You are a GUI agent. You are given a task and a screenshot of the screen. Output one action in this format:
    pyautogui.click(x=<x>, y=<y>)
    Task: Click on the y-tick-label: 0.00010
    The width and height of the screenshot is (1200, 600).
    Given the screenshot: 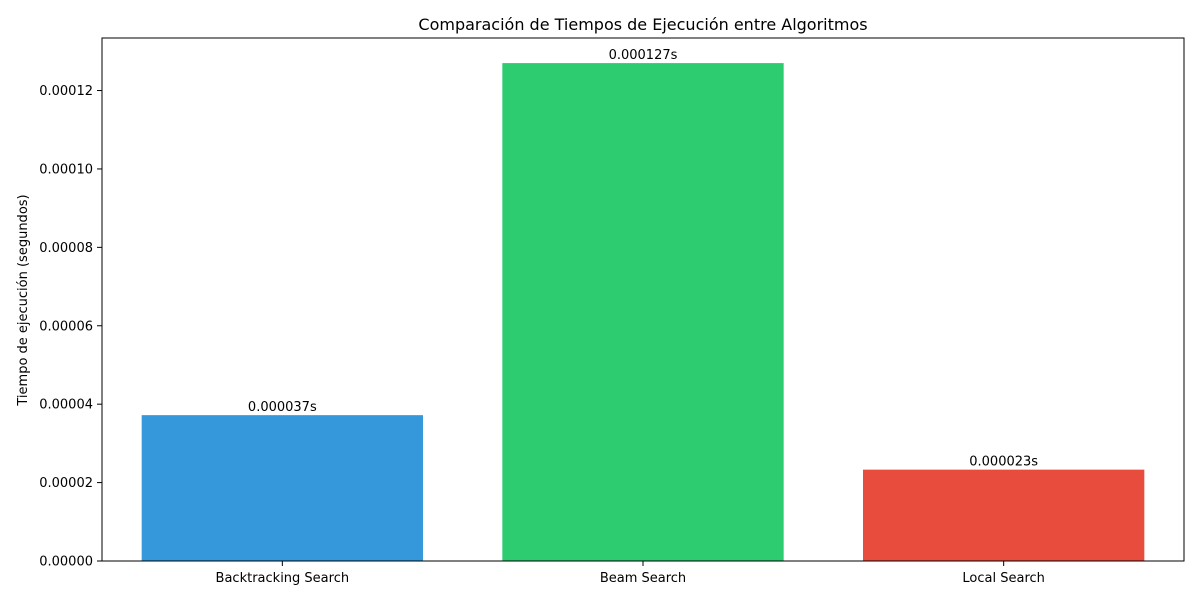 What is the action you would take?
    pyautogui.click(x=66, y=169)
    